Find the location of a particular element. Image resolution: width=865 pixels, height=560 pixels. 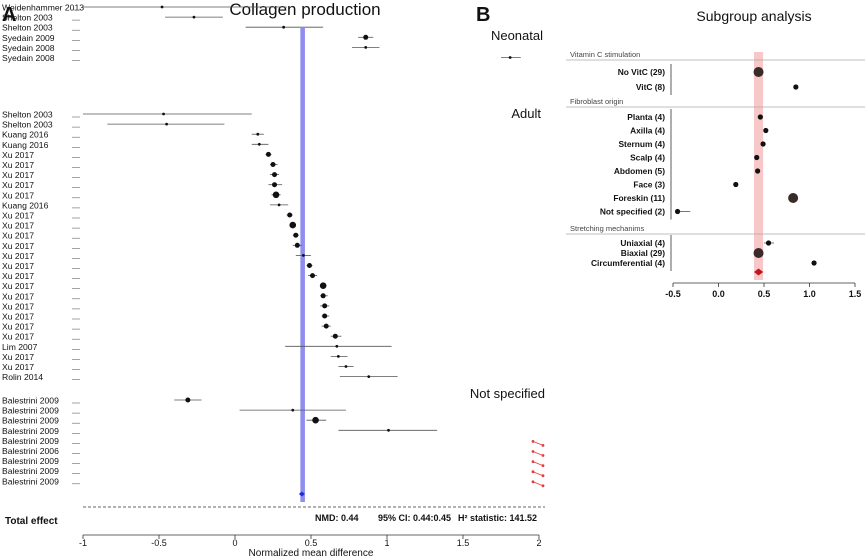

x-tick-label: -0.5 is located at coordinates (159, 543).